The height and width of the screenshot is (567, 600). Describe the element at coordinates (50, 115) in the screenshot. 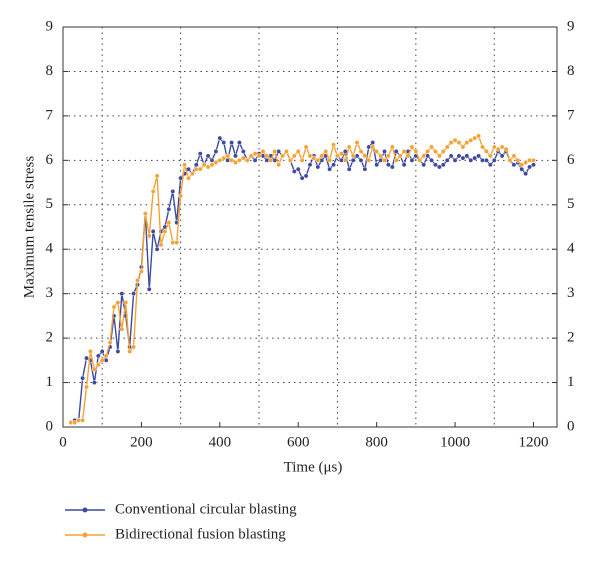

I see `y-tick-label: 7` at that location.